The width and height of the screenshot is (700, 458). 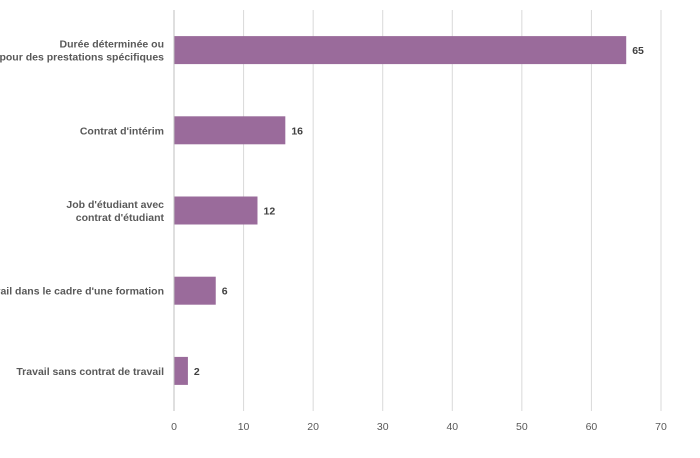 What do you see at coordinates (120, 218) in the screenshot?
I see `category-label: contrat d'étudiant` at bounding box center [120, 218].